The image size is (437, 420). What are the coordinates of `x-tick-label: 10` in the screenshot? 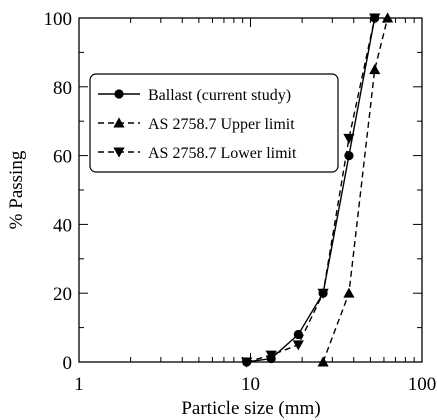 It's located at (250, 384).